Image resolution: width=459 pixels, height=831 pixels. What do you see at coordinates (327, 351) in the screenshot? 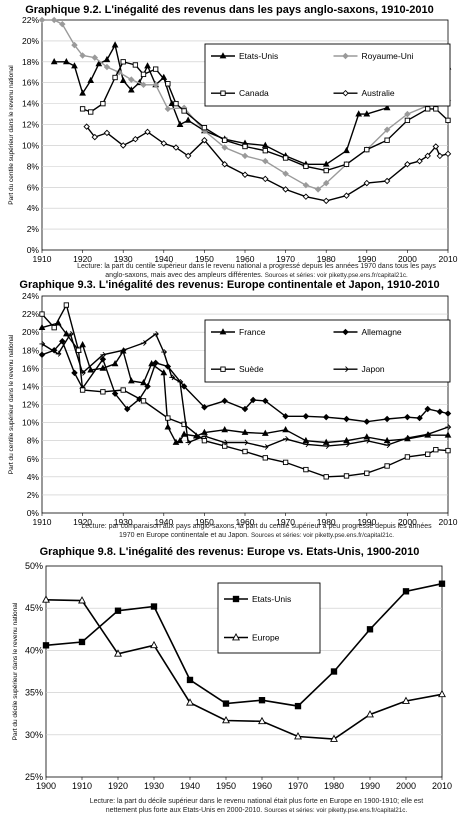
I see `chart-2-legend: France Allemagne Suède Japon` at bounding box center [327, 351].